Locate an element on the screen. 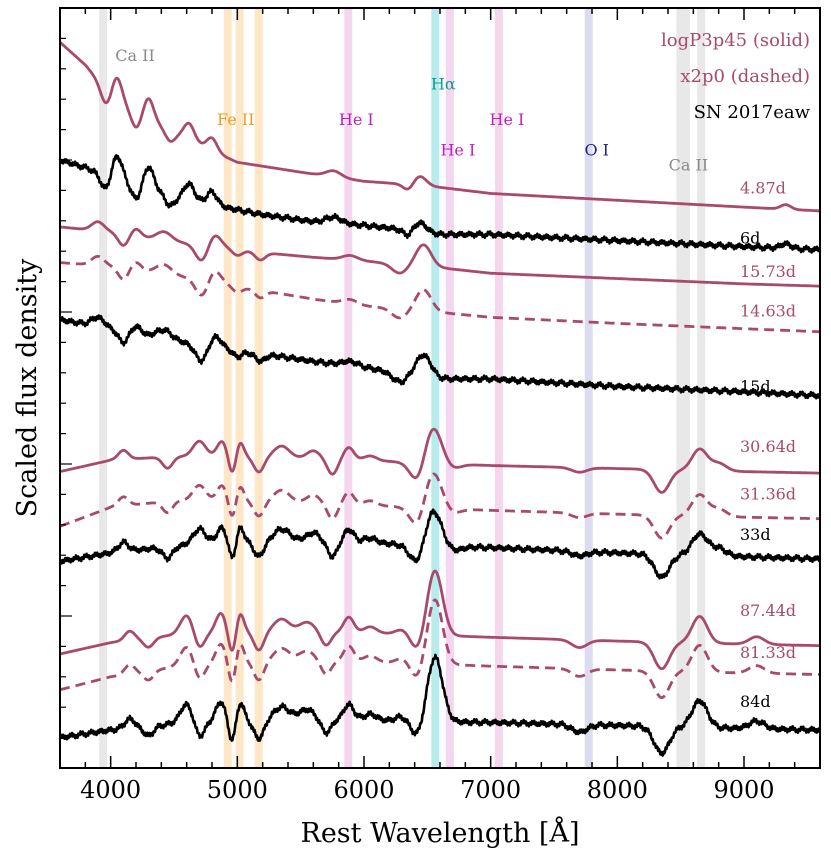 The image size is (831, 867). line-label-h-6563: Hα is located at coordinates (443, 83).